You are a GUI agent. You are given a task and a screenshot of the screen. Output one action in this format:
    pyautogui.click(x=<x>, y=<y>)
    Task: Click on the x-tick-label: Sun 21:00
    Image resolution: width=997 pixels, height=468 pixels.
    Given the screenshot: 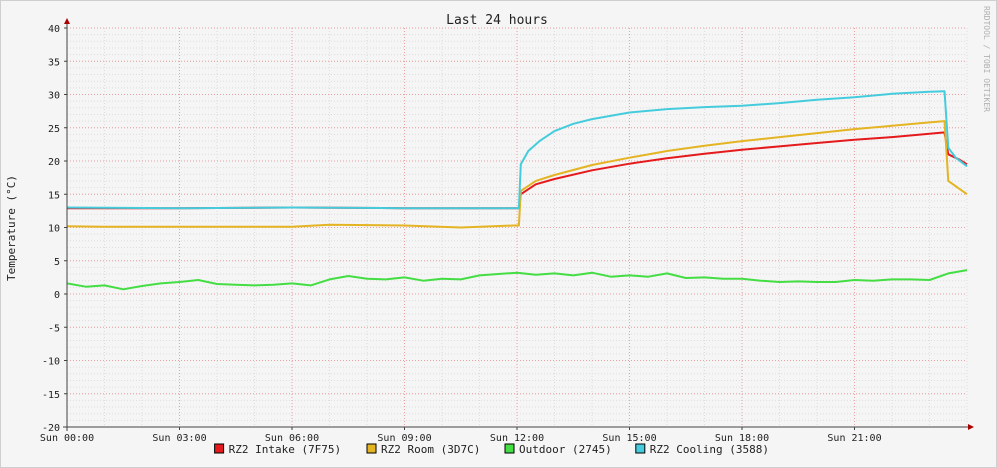 What is the action you would take?
    pyautogui.click(x=854, y=438)
    